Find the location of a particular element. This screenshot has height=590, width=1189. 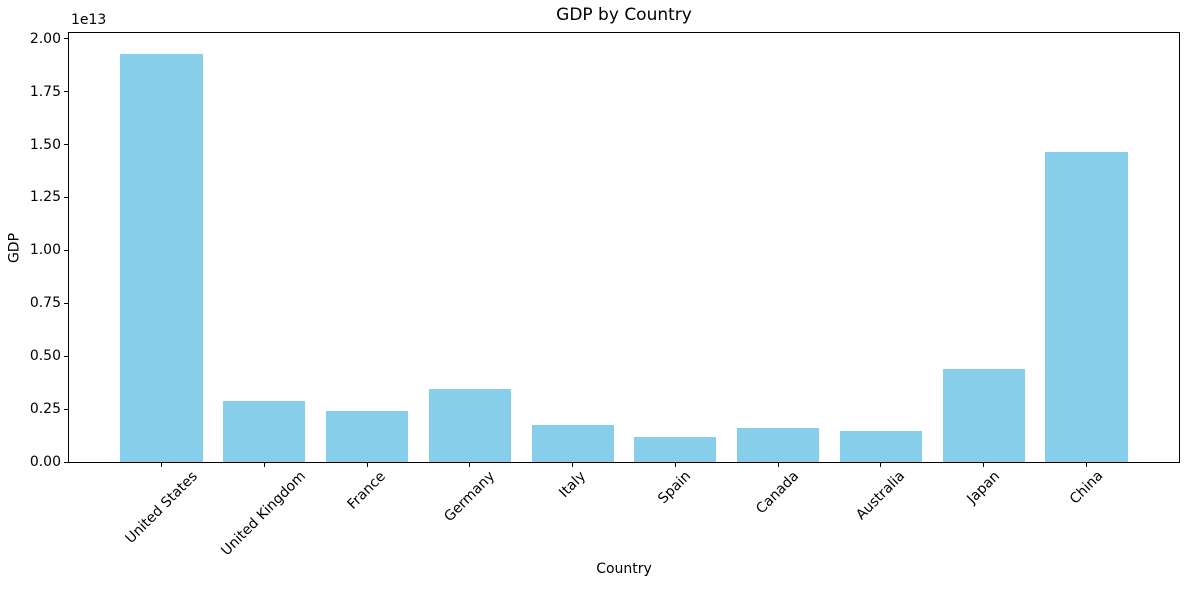

x-tick-label-china: China is located at coordinates (1086, 487).